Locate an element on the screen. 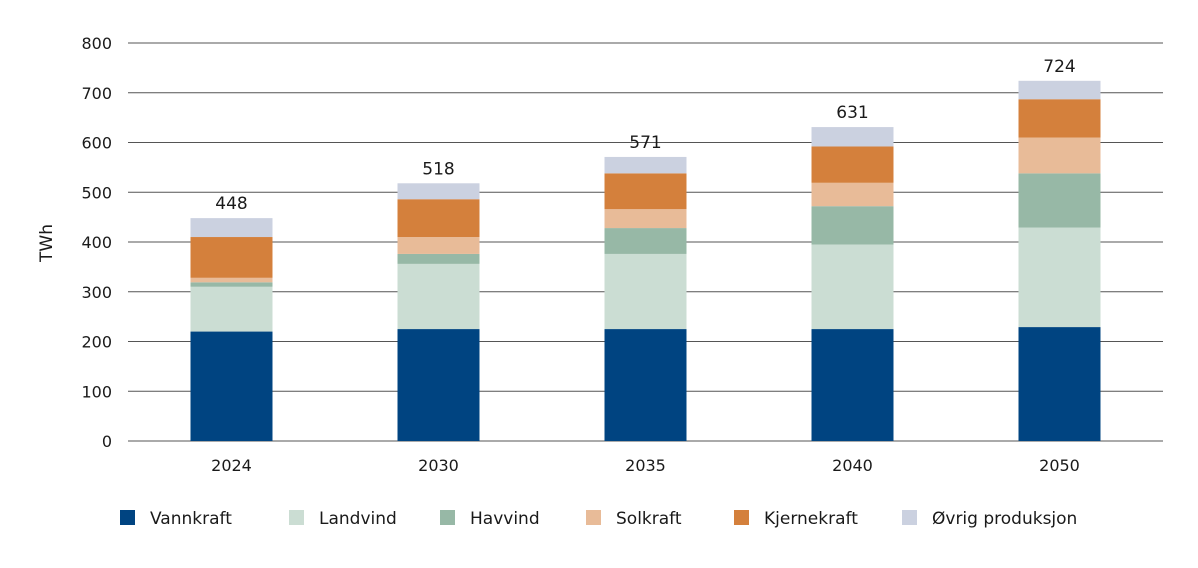  legend-label: Vannkraft is located at coordinates (191, 519).